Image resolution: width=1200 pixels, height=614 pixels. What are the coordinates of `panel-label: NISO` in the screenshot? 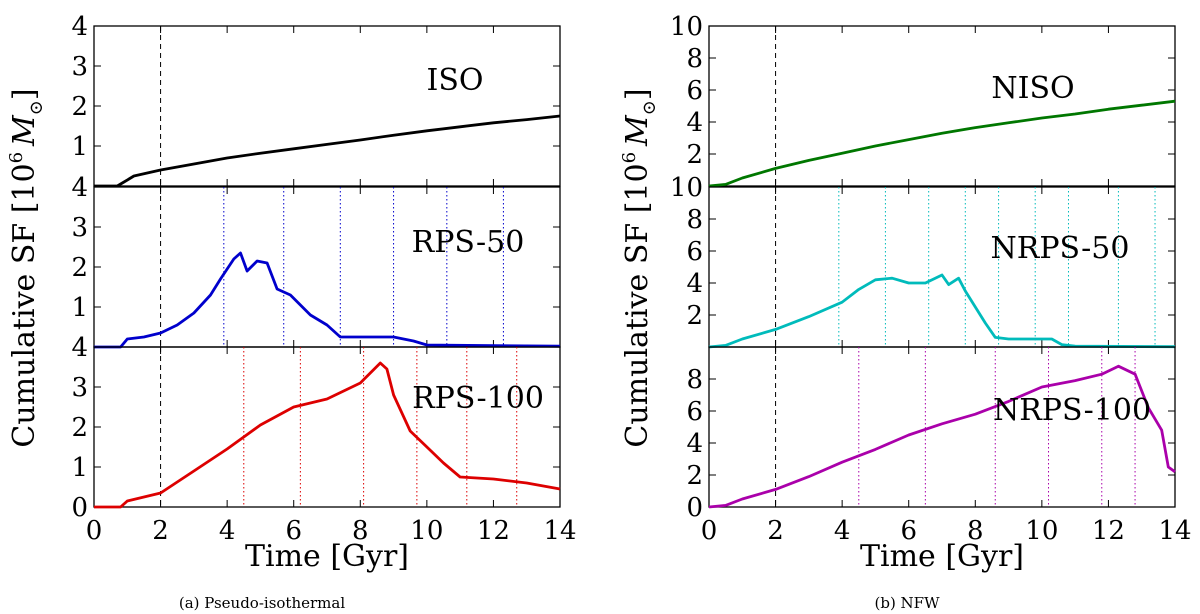 It's located at (1032, 88).